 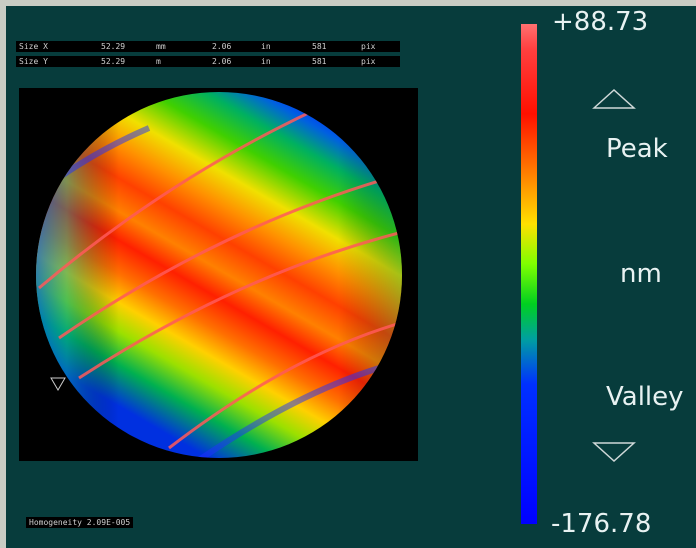 I want to click on size-x-row: Size X 52.29 mm 2.06 in 581 pix, so click(x=208, y=46).